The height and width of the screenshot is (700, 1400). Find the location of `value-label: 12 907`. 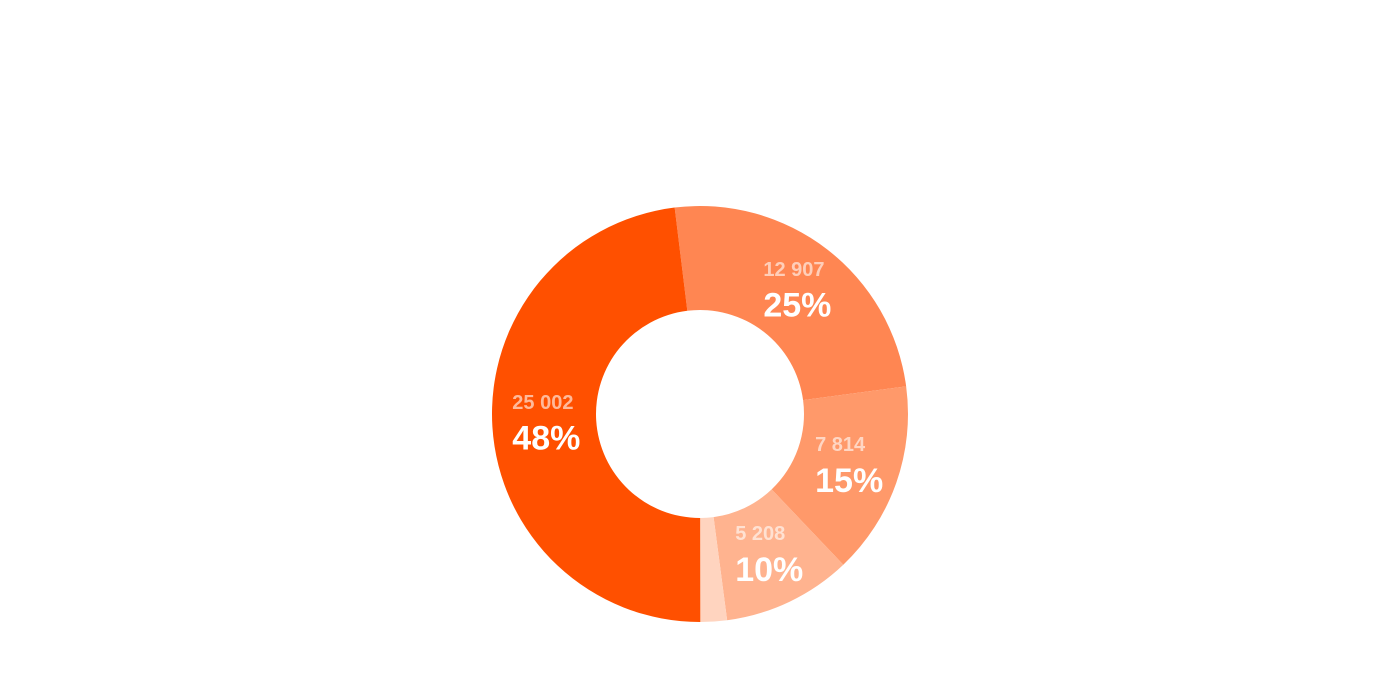

value-label: 12 907 is located at coordinates (793, 270).